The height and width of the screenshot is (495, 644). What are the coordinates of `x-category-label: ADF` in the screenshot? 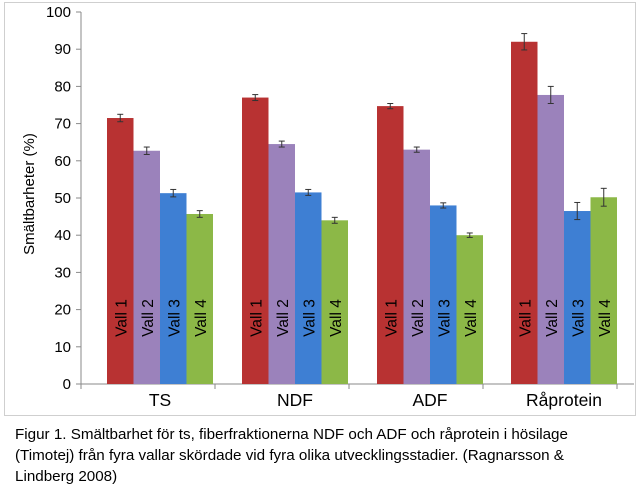 It's located at (430, 400).